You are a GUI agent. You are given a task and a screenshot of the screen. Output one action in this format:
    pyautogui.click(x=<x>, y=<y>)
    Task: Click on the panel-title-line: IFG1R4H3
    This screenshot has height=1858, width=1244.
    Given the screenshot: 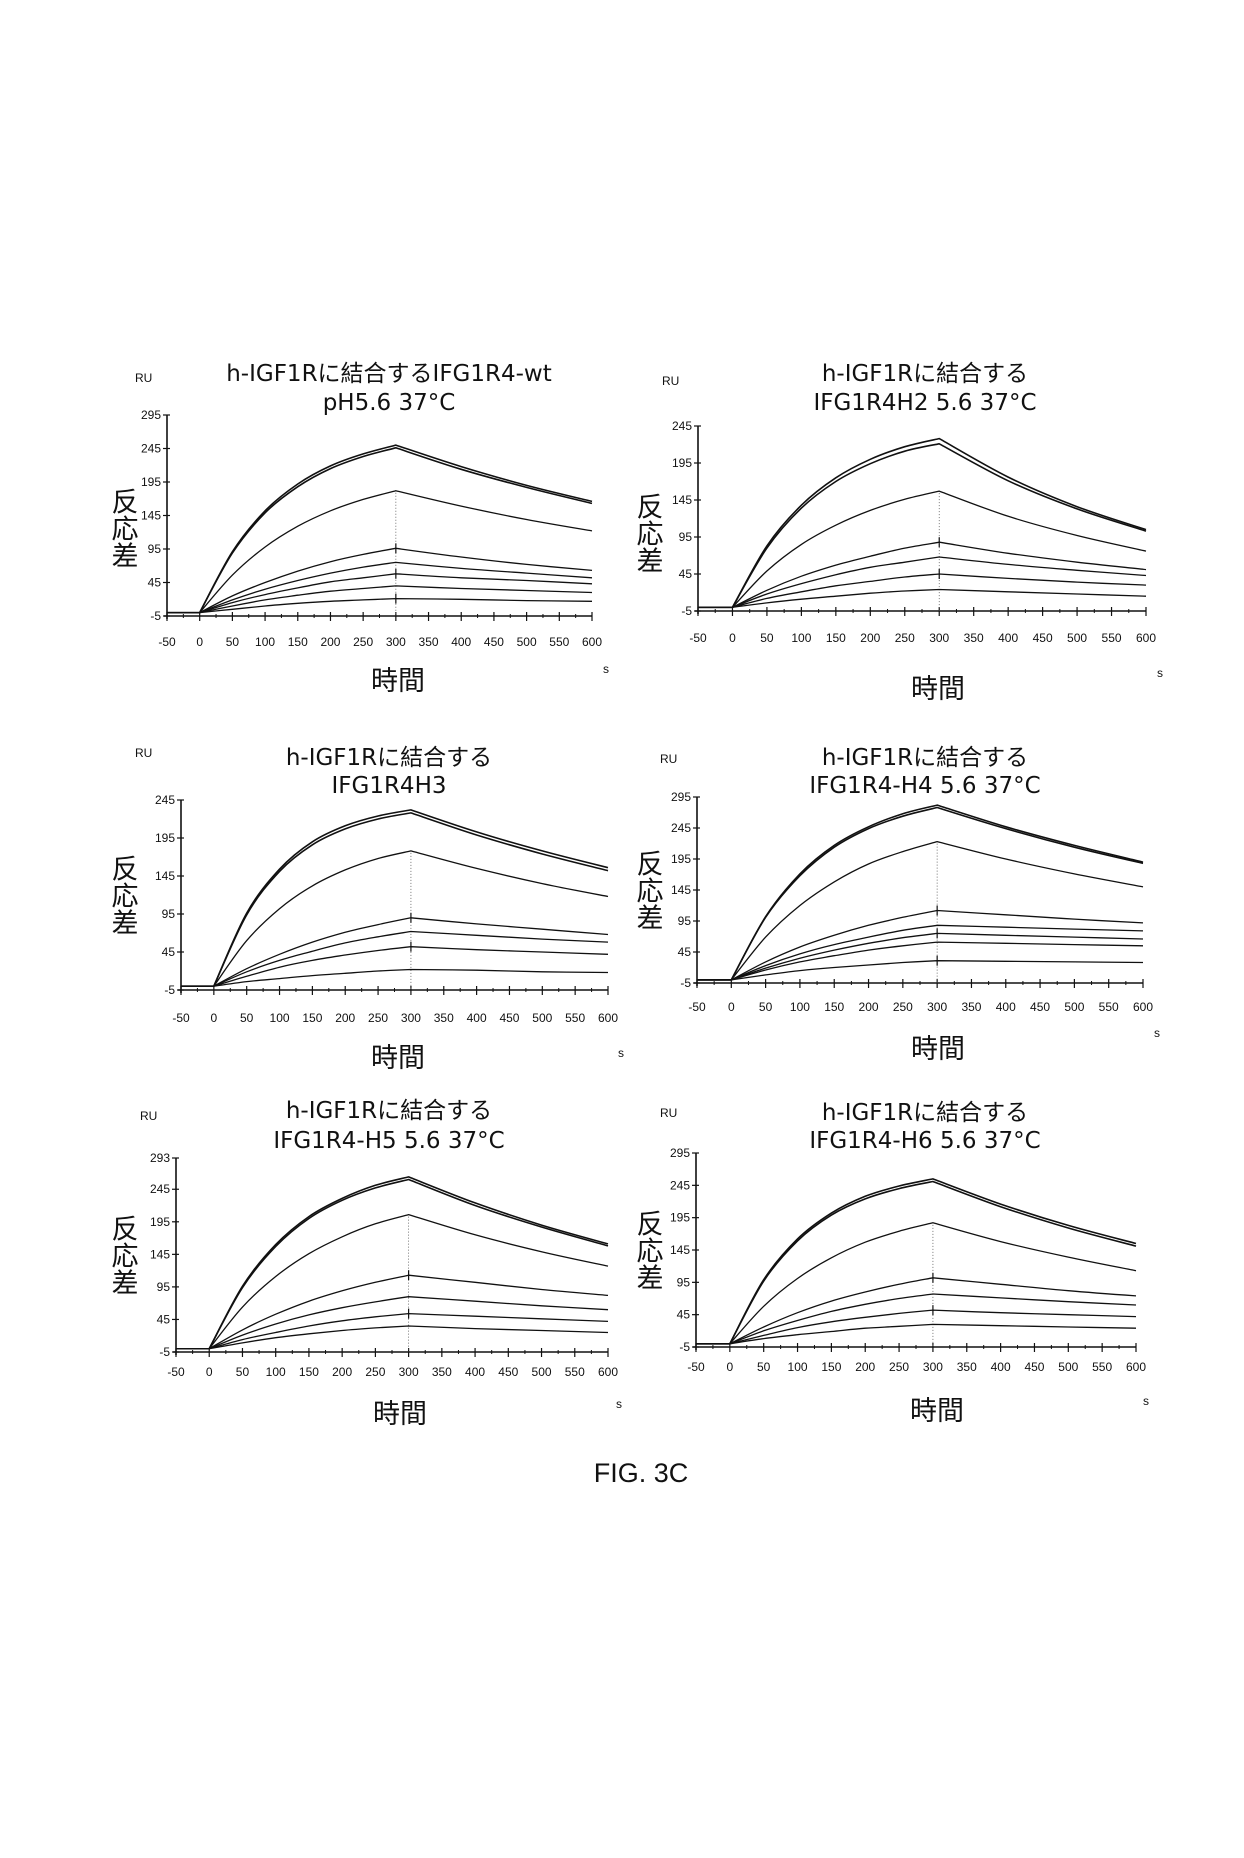 What is the action you would take?
    pyautogui.click(x=388, y=786)
    